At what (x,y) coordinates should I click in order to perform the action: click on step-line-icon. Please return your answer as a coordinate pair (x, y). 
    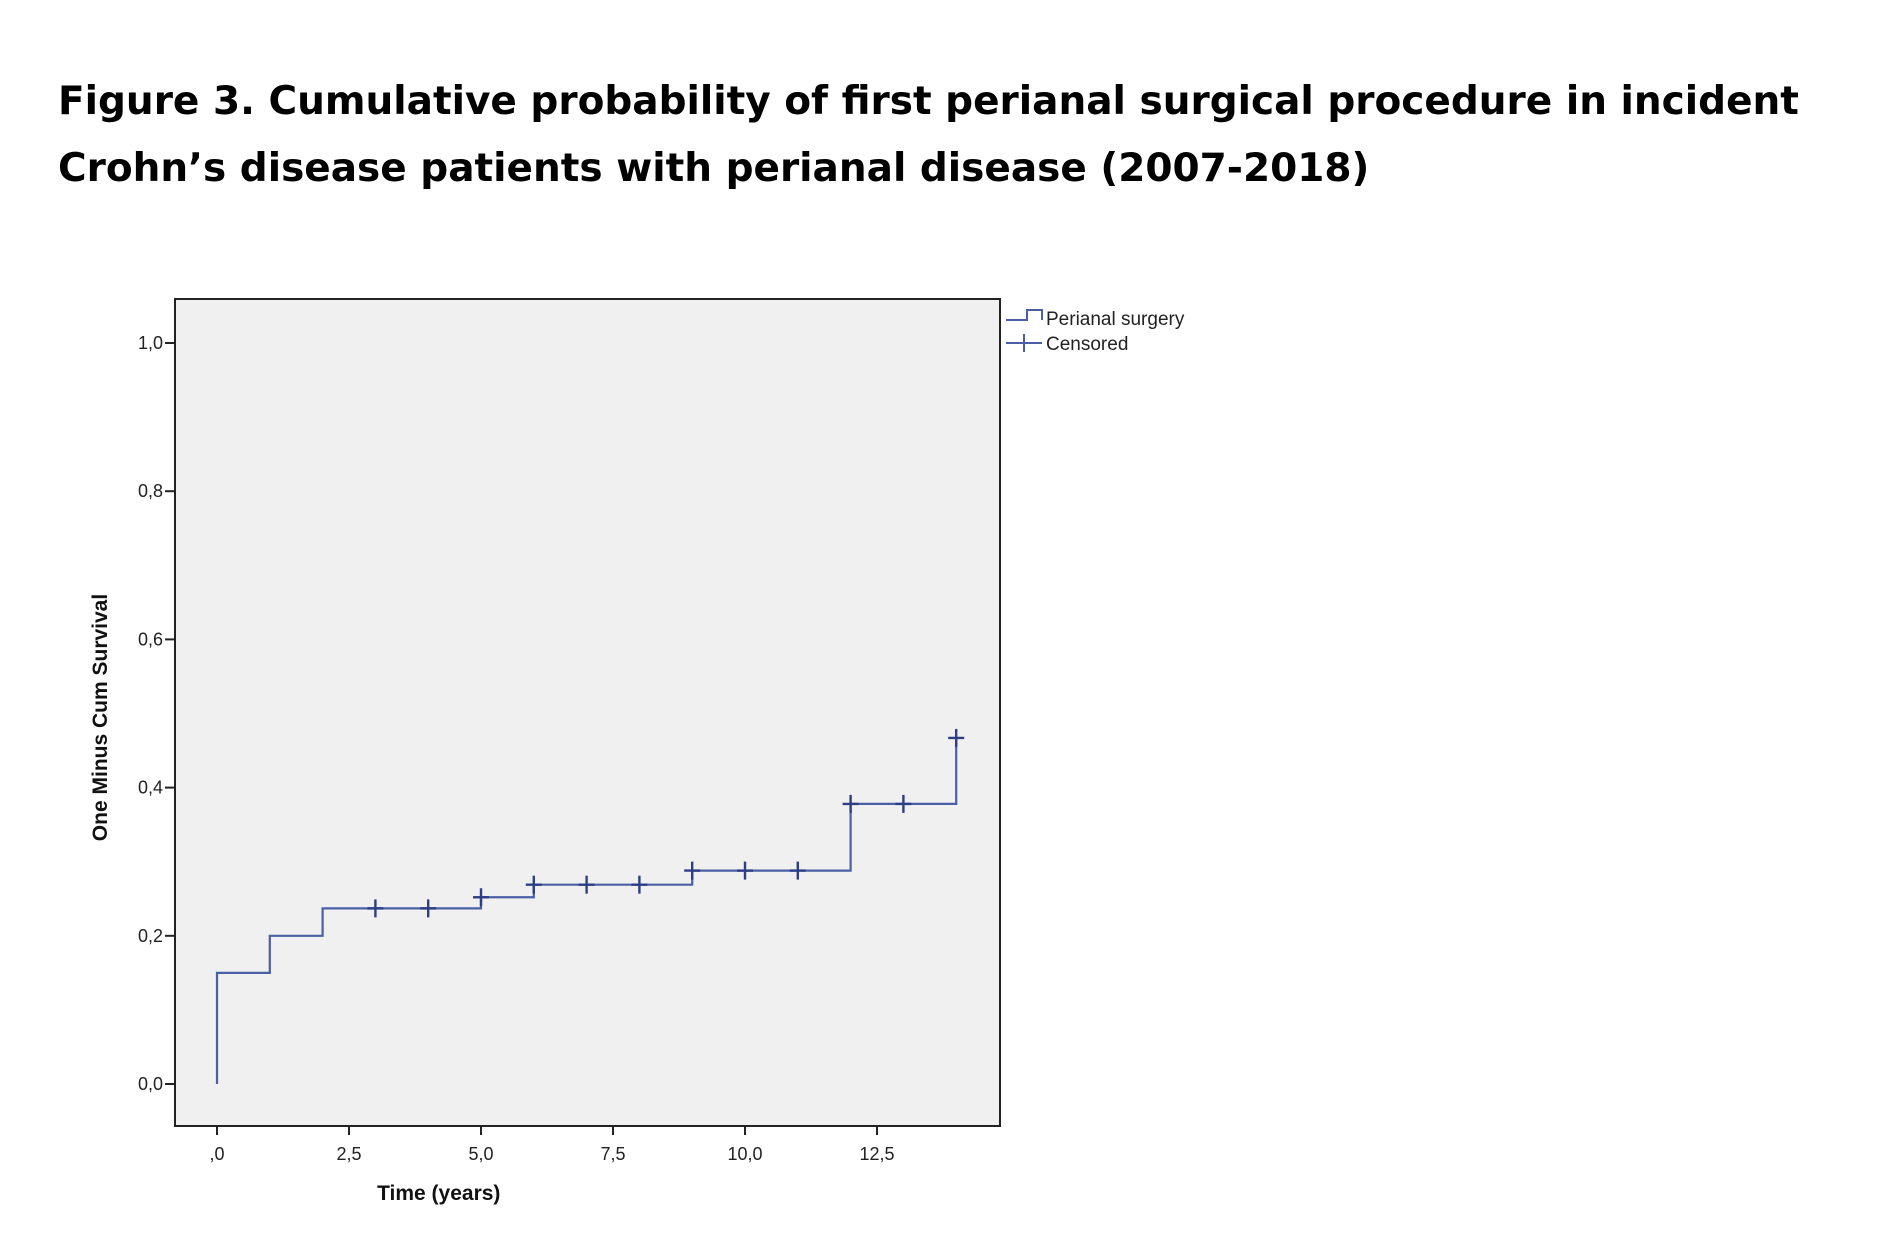
    Looking at the image, I should click on (1024, 315).